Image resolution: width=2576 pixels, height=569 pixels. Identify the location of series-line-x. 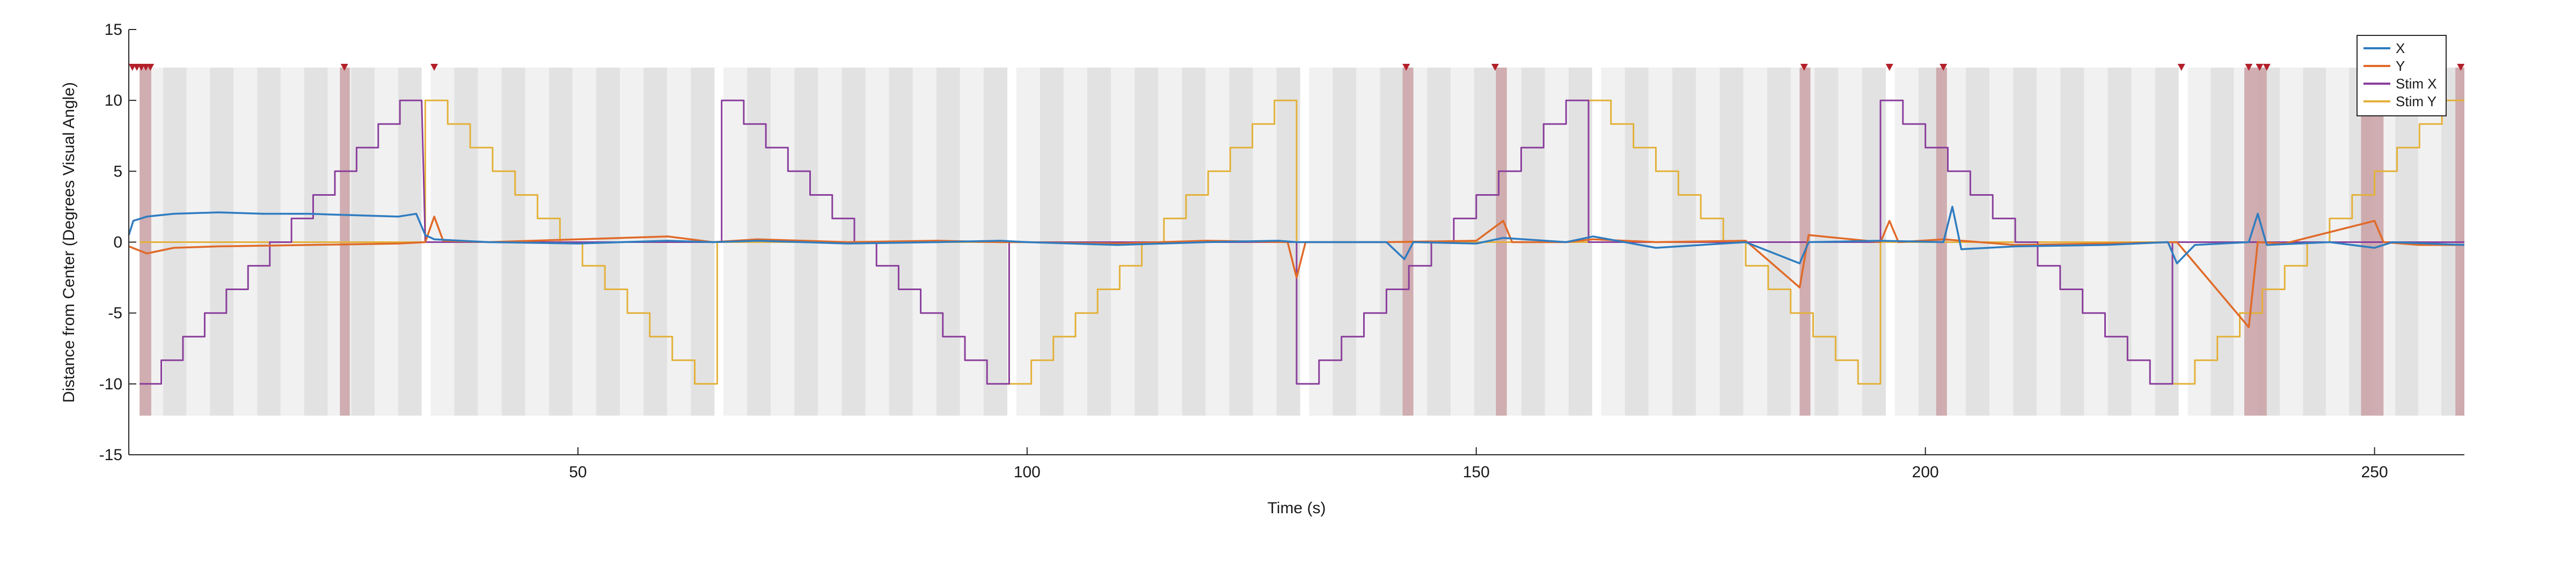
(1296, 235).